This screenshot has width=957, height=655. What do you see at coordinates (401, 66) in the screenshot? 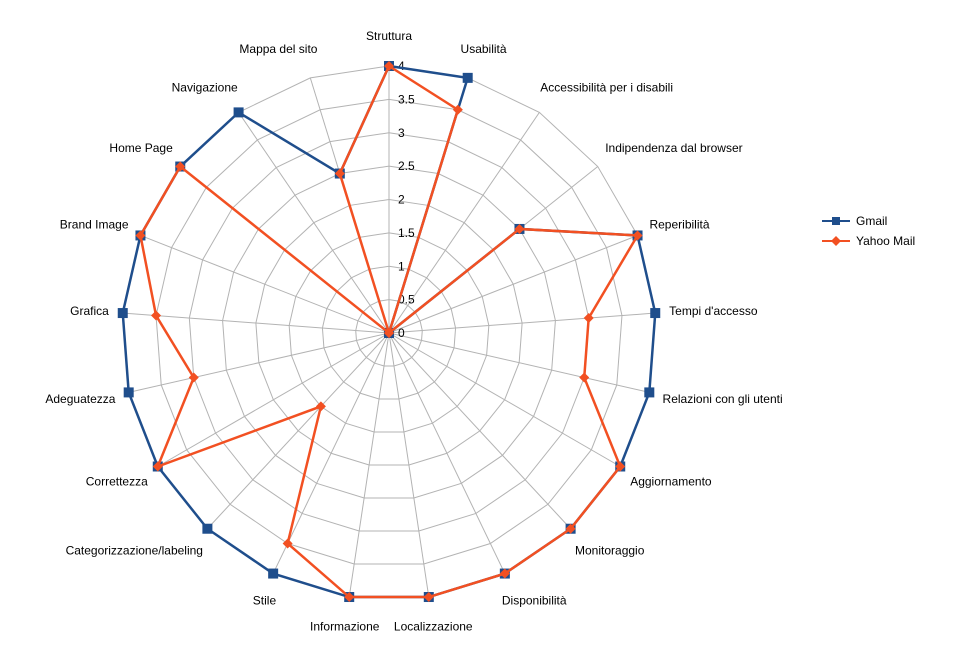
I see `tick-label: 4` at bounding box center [401, 66].